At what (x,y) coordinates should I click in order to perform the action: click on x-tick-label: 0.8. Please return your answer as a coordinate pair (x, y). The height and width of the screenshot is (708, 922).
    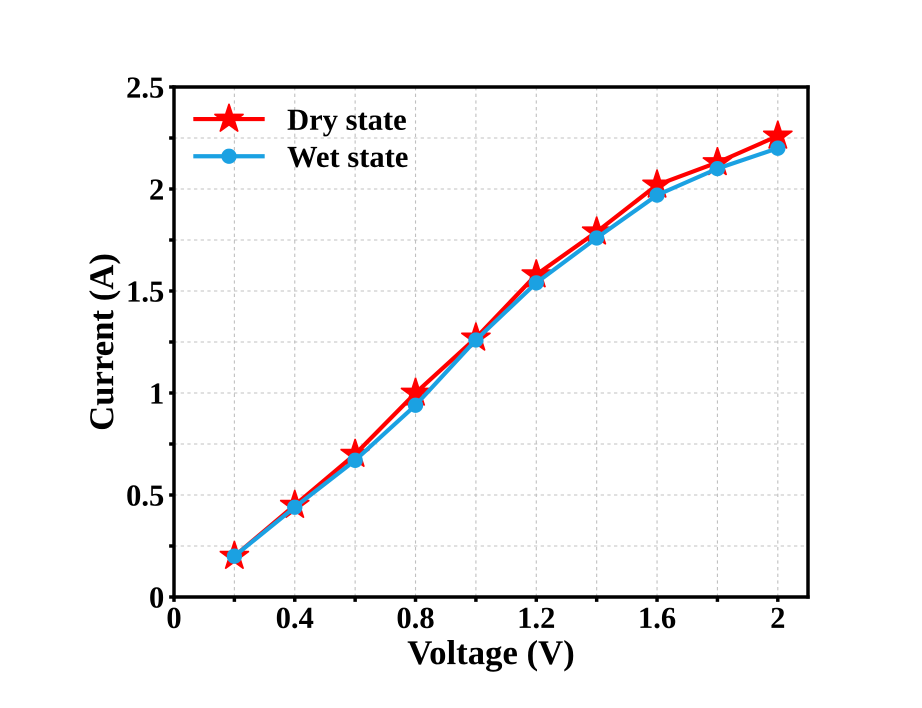
    Looking at the image, I should click on (416, 618).